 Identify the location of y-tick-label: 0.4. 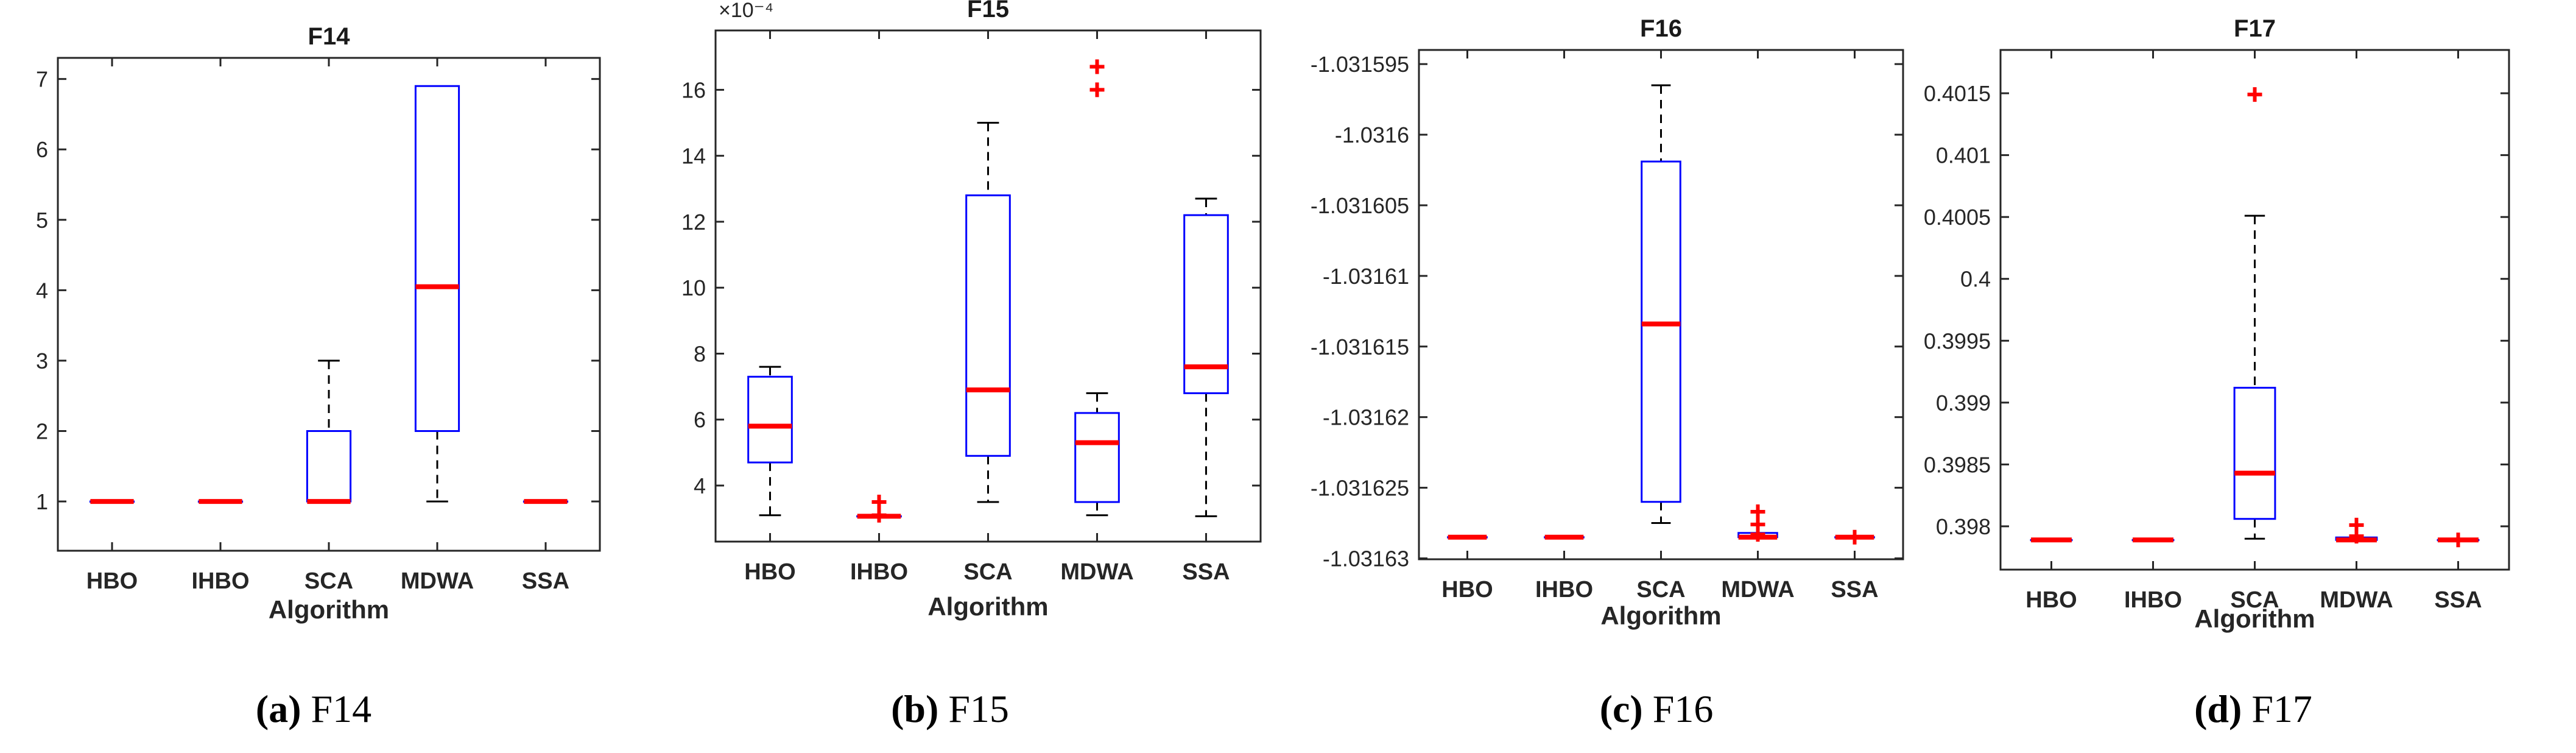
(1975, 279).